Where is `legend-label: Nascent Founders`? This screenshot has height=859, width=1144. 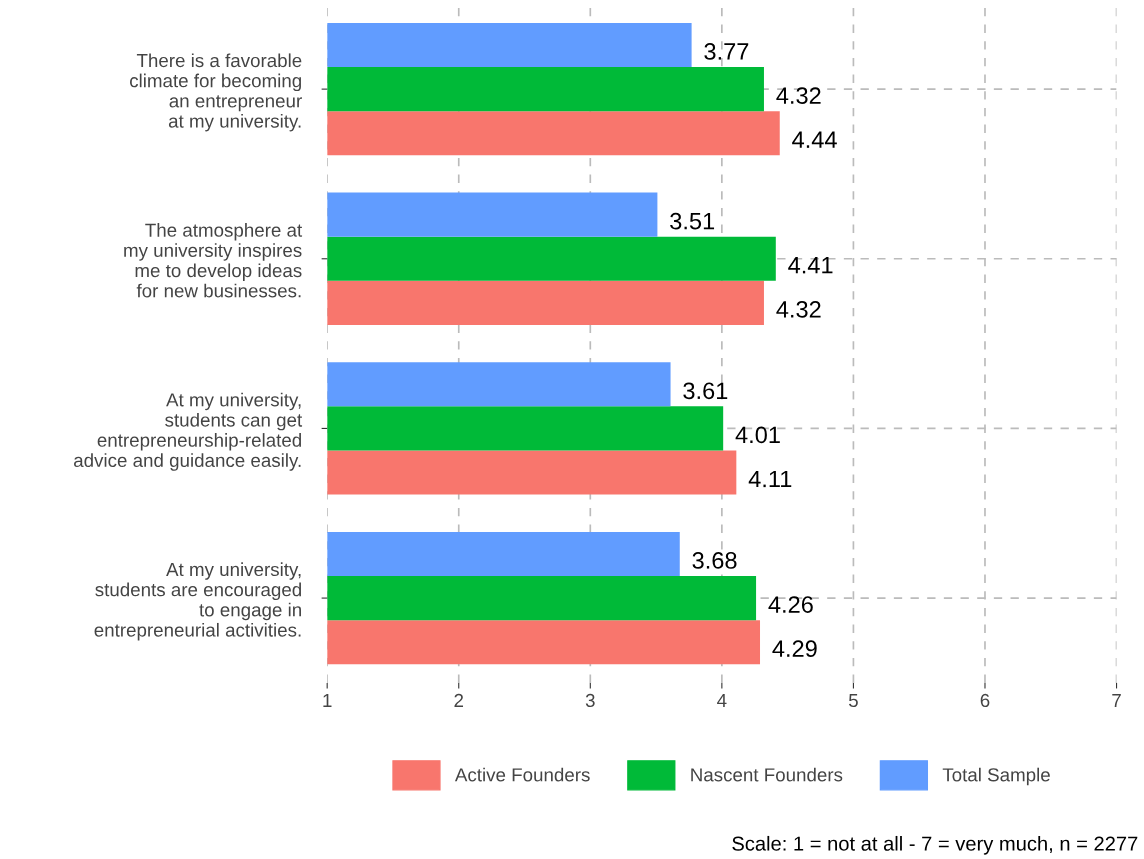
legend-label: Nascent Founders is located at coordinates (767, 774).